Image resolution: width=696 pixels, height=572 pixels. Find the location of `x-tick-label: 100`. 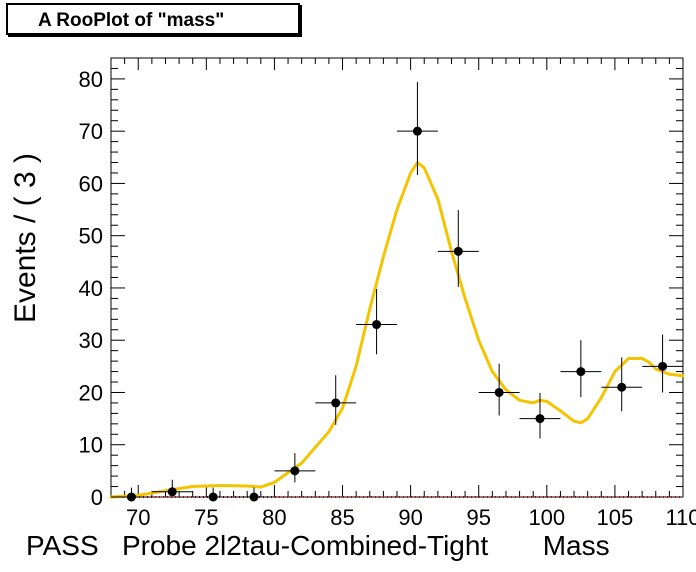

x-tick-label: 100 is located at coordinates (546, 517).